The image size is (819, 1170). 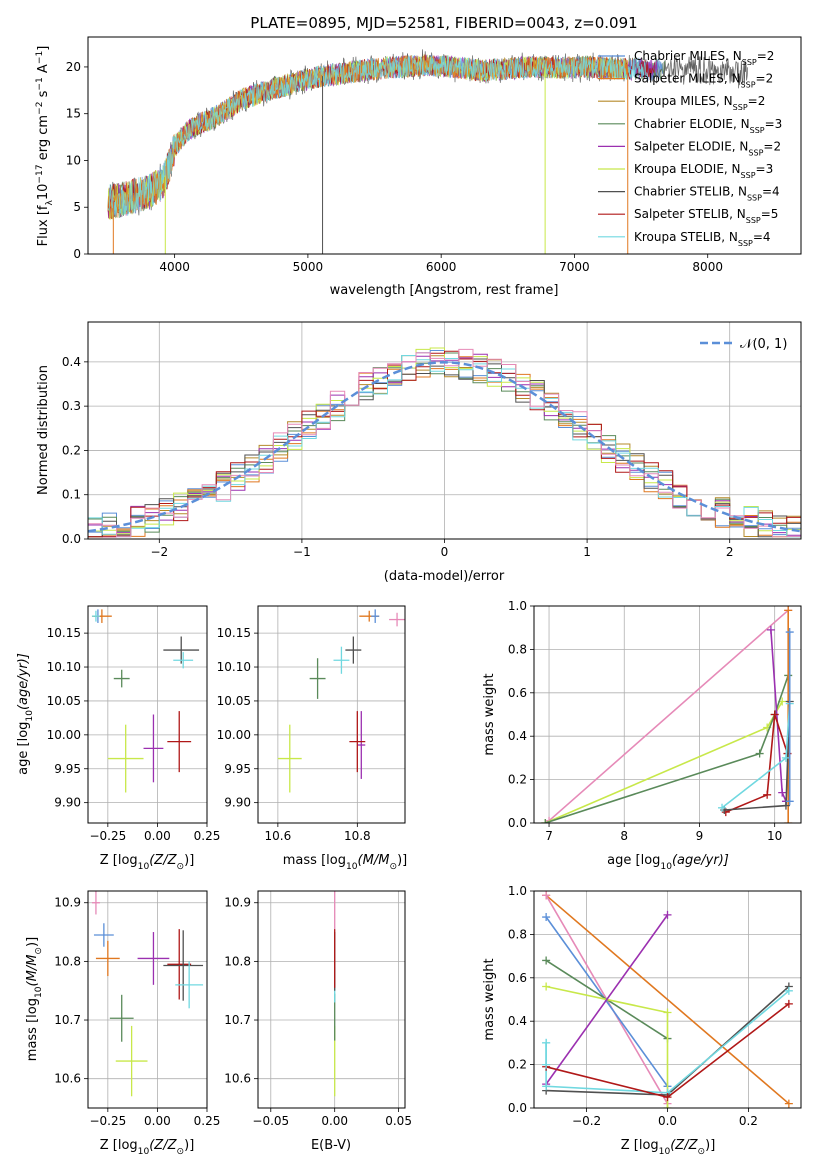 What do you see at coordinates (691, 146) in the screenshot?
I see `legend-model: Salpeter ELODIE, N` at bounding box center [691, 146].